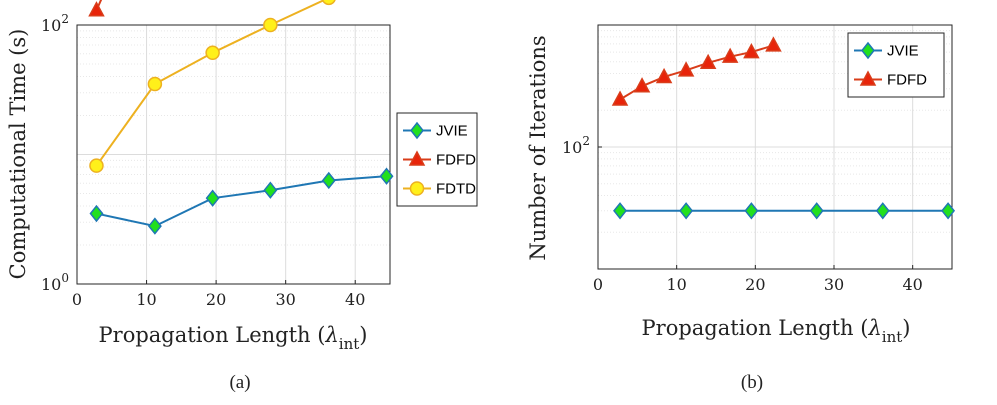  I want to click on y-tick-label: 10⁰, so click(55, 282).